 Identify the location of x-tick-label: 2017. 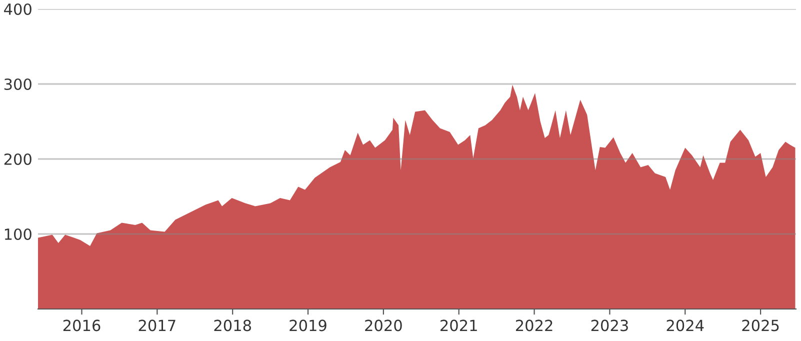
(157, 326).